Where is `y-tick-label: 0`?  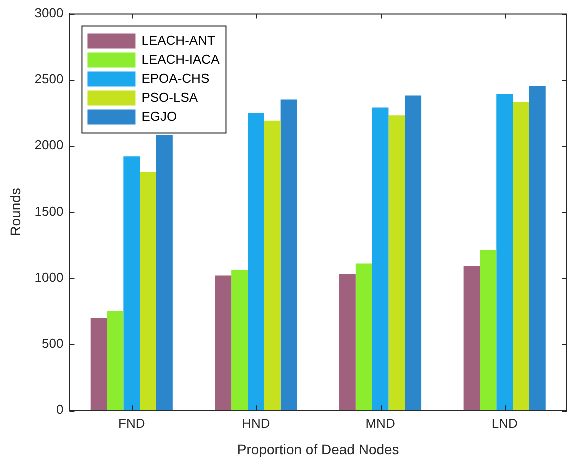
y-tick-label: 0 is located at coordinates (60, 410).